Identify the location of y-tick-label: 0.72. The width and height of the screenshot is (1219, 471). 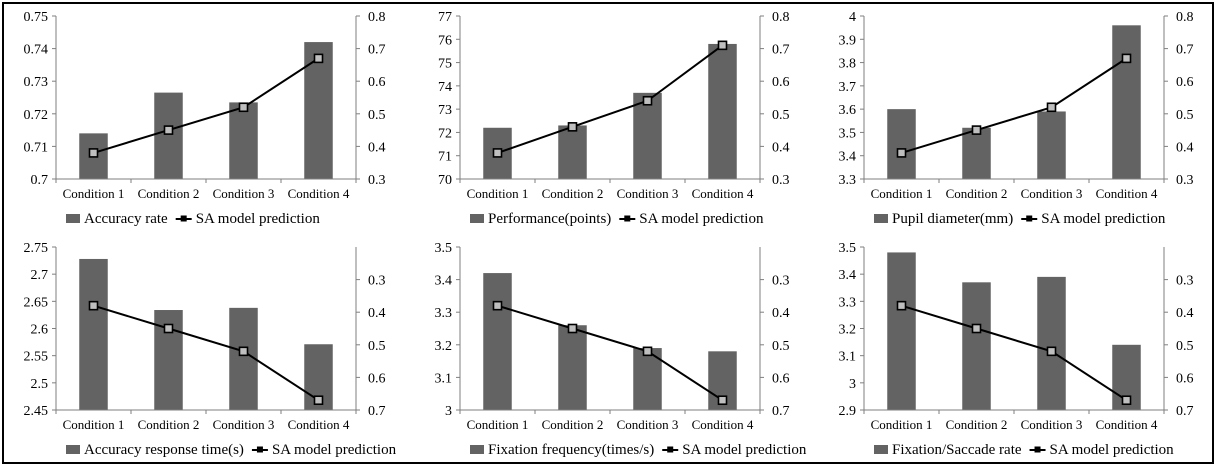
(36, 115).